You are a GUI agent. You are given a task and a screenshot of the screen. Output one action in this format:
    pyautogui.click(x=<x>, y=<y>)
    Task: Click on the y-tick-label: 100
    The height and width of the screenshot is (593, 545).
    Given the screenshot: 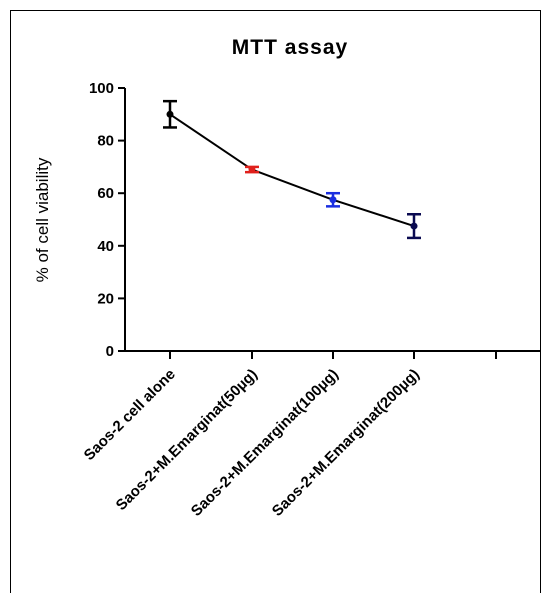 What is the action you would take?
    pyautogui.click(x=101, y=88)
    